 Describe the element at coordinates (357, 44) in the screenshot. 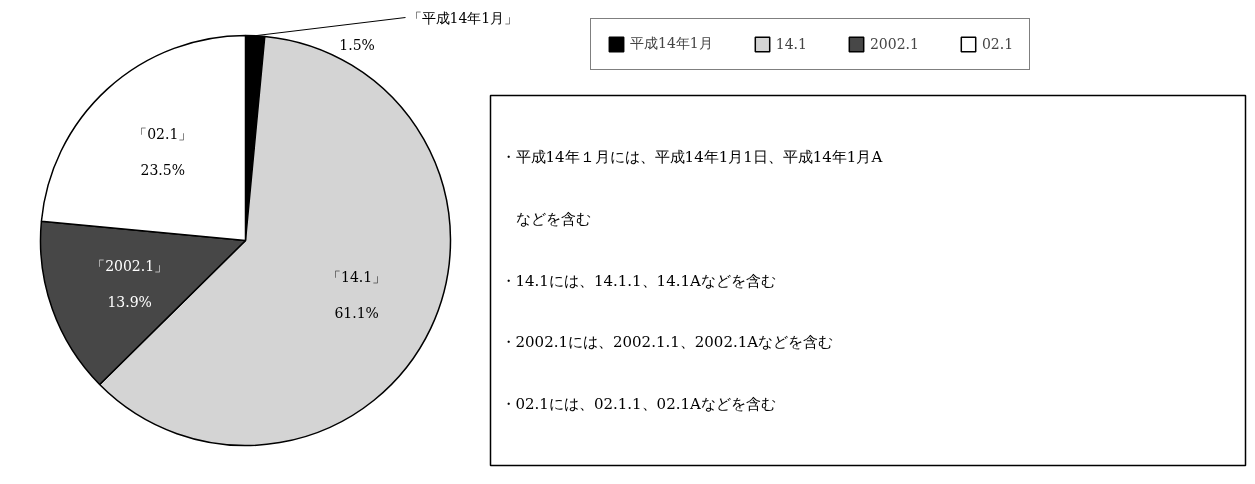

I see `data-label: 1.5%` at that location.